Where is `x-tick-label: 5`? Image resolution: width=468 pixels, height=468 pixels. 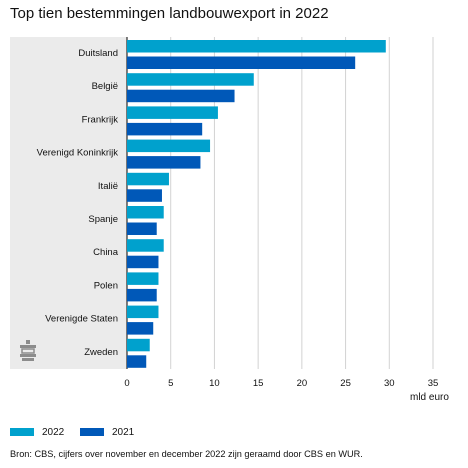
x-tick-label: 5 is located at coordinates (170, 383).